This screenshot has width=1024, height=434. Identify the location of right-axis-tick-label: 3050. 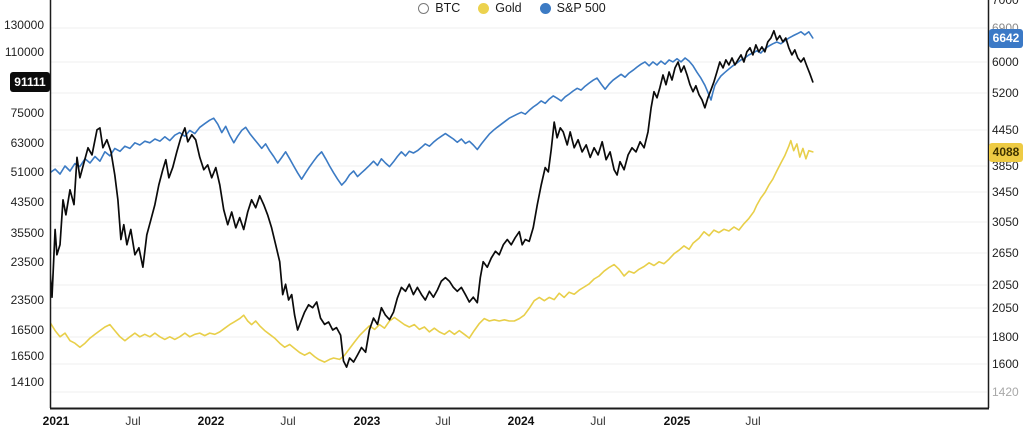
(1005, 222).